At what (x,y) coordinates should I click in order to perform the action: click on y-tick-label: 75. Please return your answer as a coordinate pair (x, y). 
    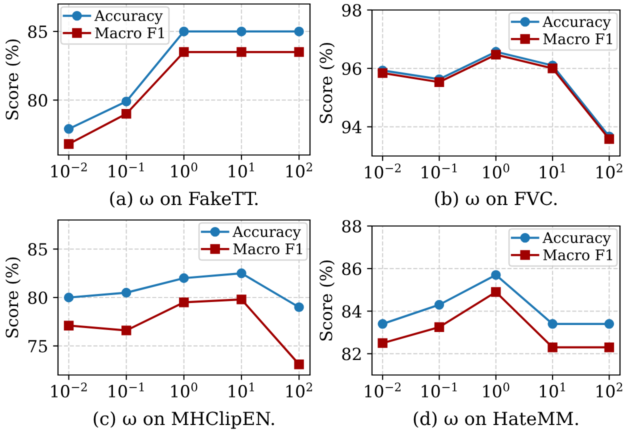
    Looking at the image, I should click on (37, 346).